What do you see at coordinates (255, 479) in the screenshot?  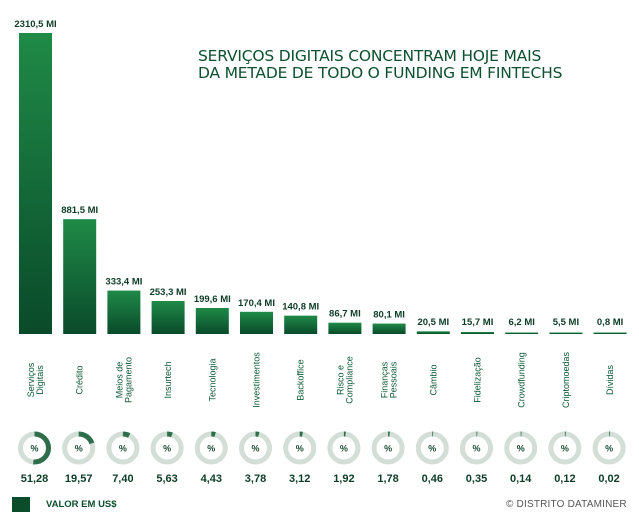 I see `share-label: 3,78` at bounding box center [255, 479].